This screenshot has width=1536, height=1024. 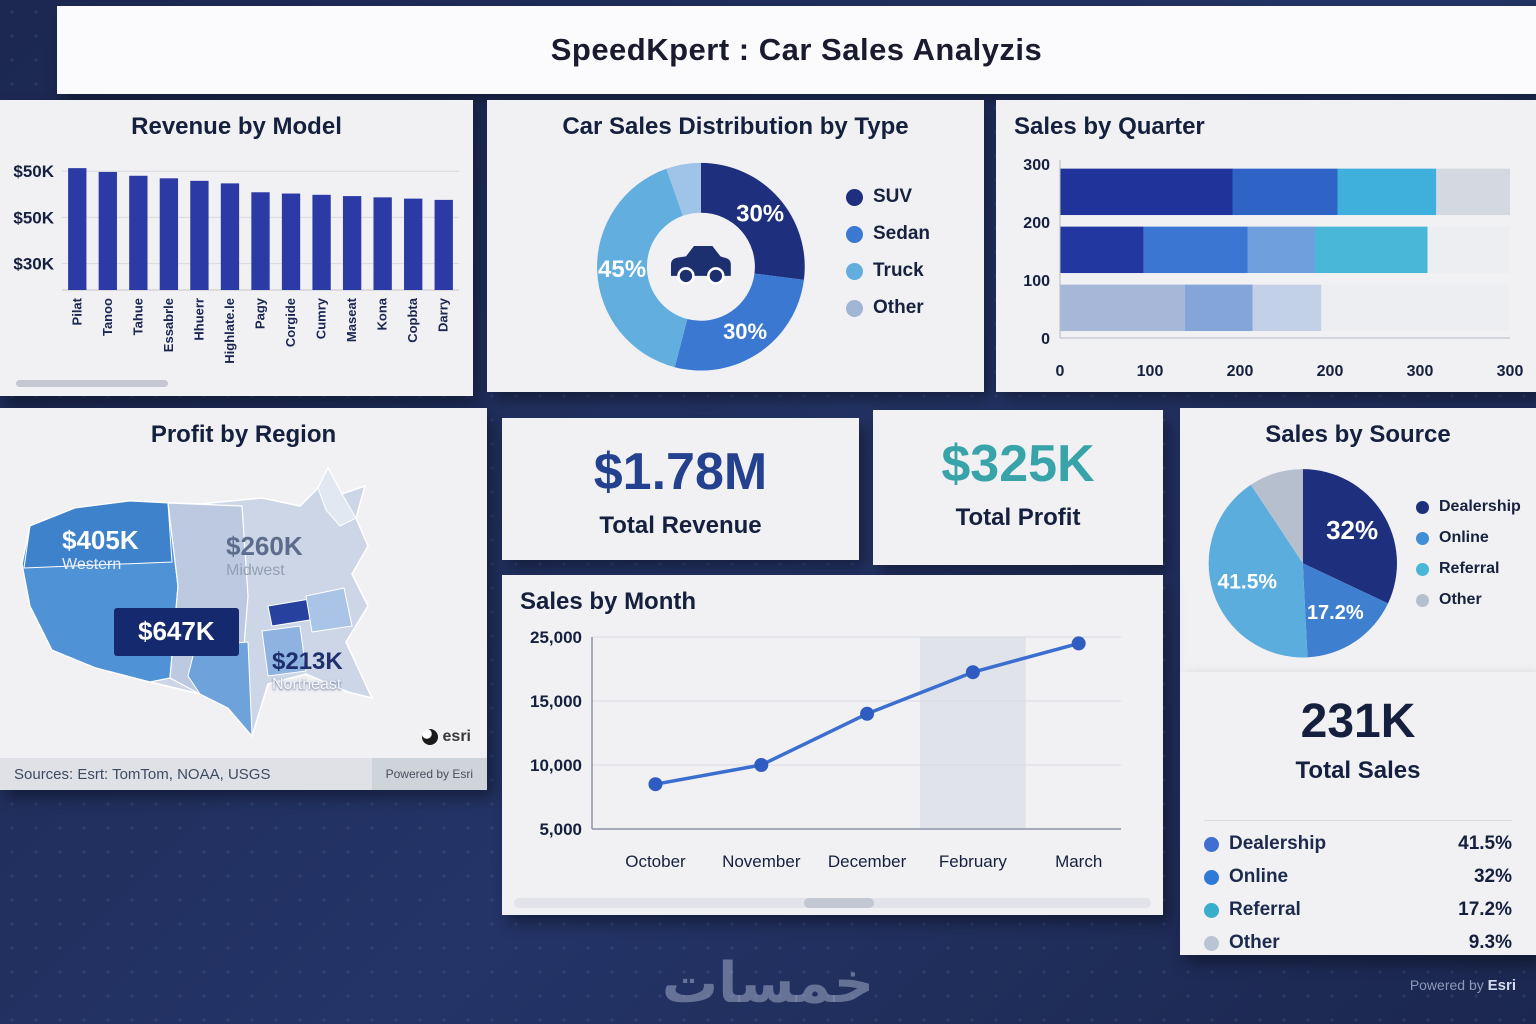 I want to click on legend-value: 41.5%, so click(x=1485, y=843).